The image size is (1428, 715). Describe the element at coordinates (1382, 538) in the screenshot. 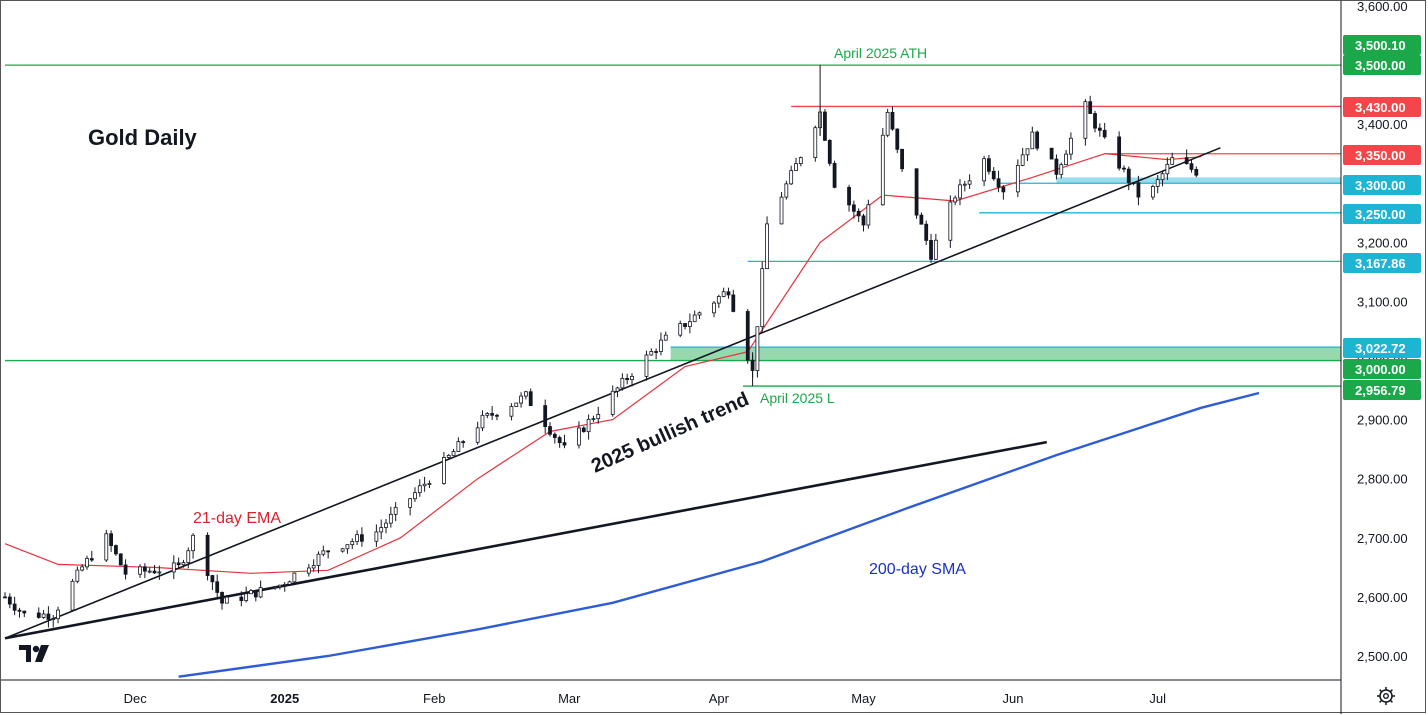

I see `y-tick-label: 2,700.00` at that location.